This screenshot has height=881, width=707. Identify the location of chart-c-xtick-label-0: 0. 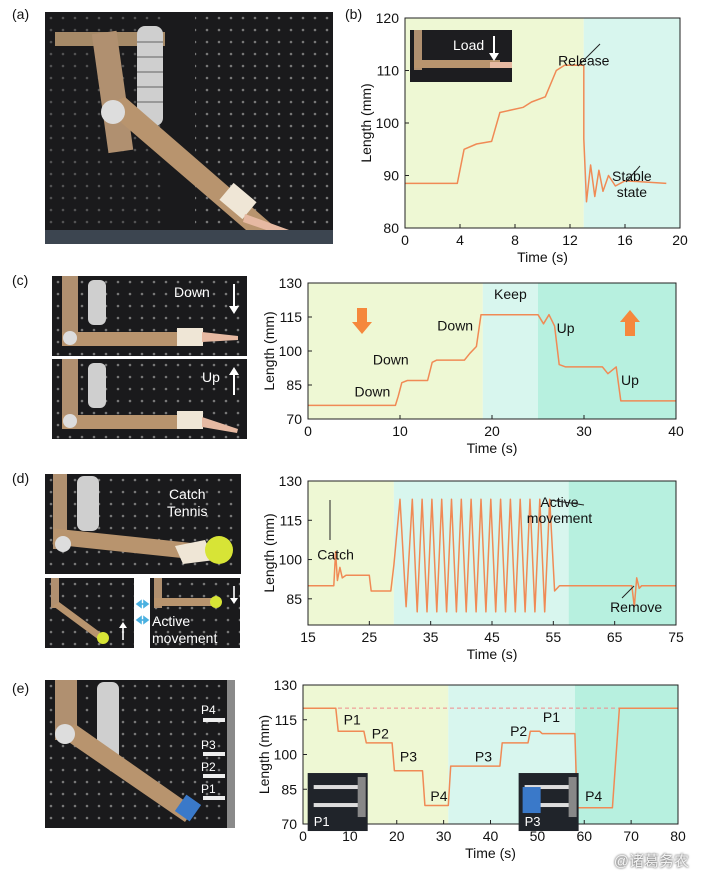
(308, 431).